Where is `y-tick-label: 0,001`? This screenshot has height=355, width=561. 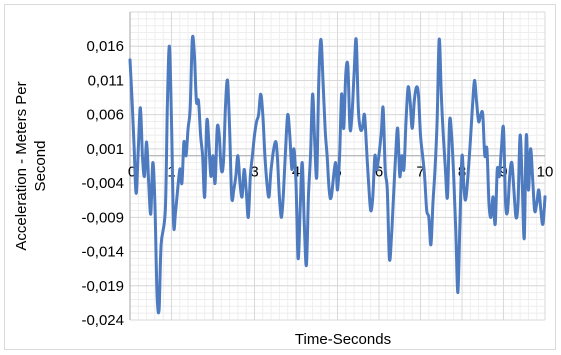 y-tick-label: 0,001 is located at coordinates (105, 149).